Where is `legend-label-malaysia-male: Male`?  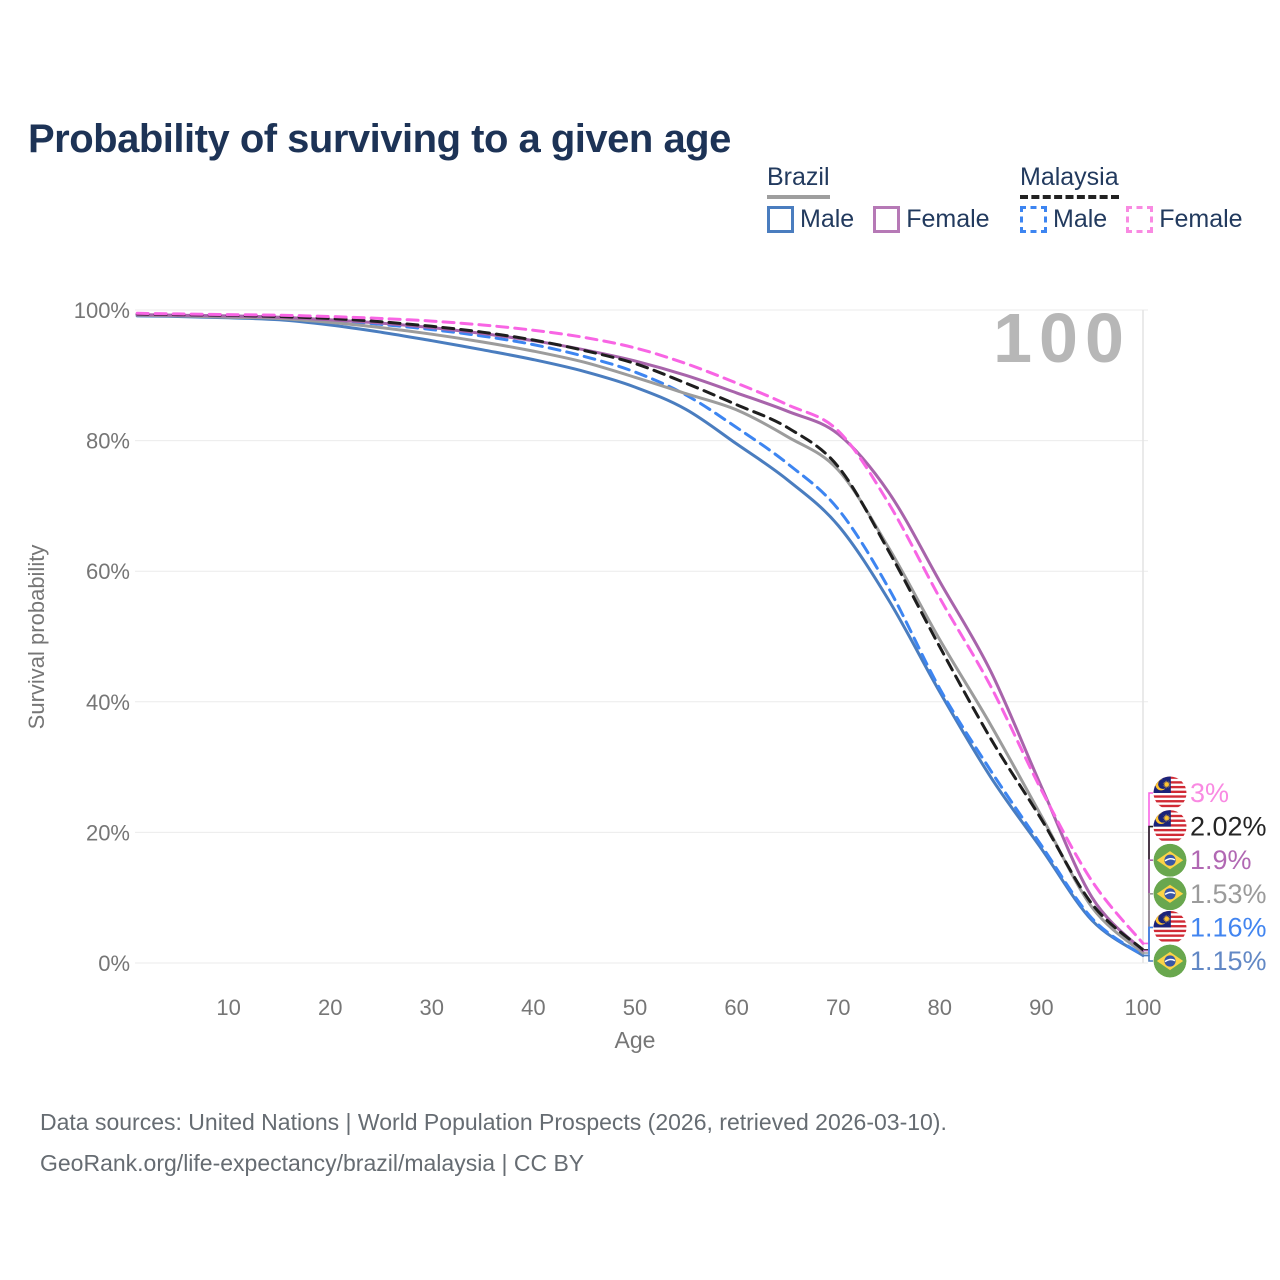
legend-label-malaysia-male: Male is located at coordinates (1080, 219).